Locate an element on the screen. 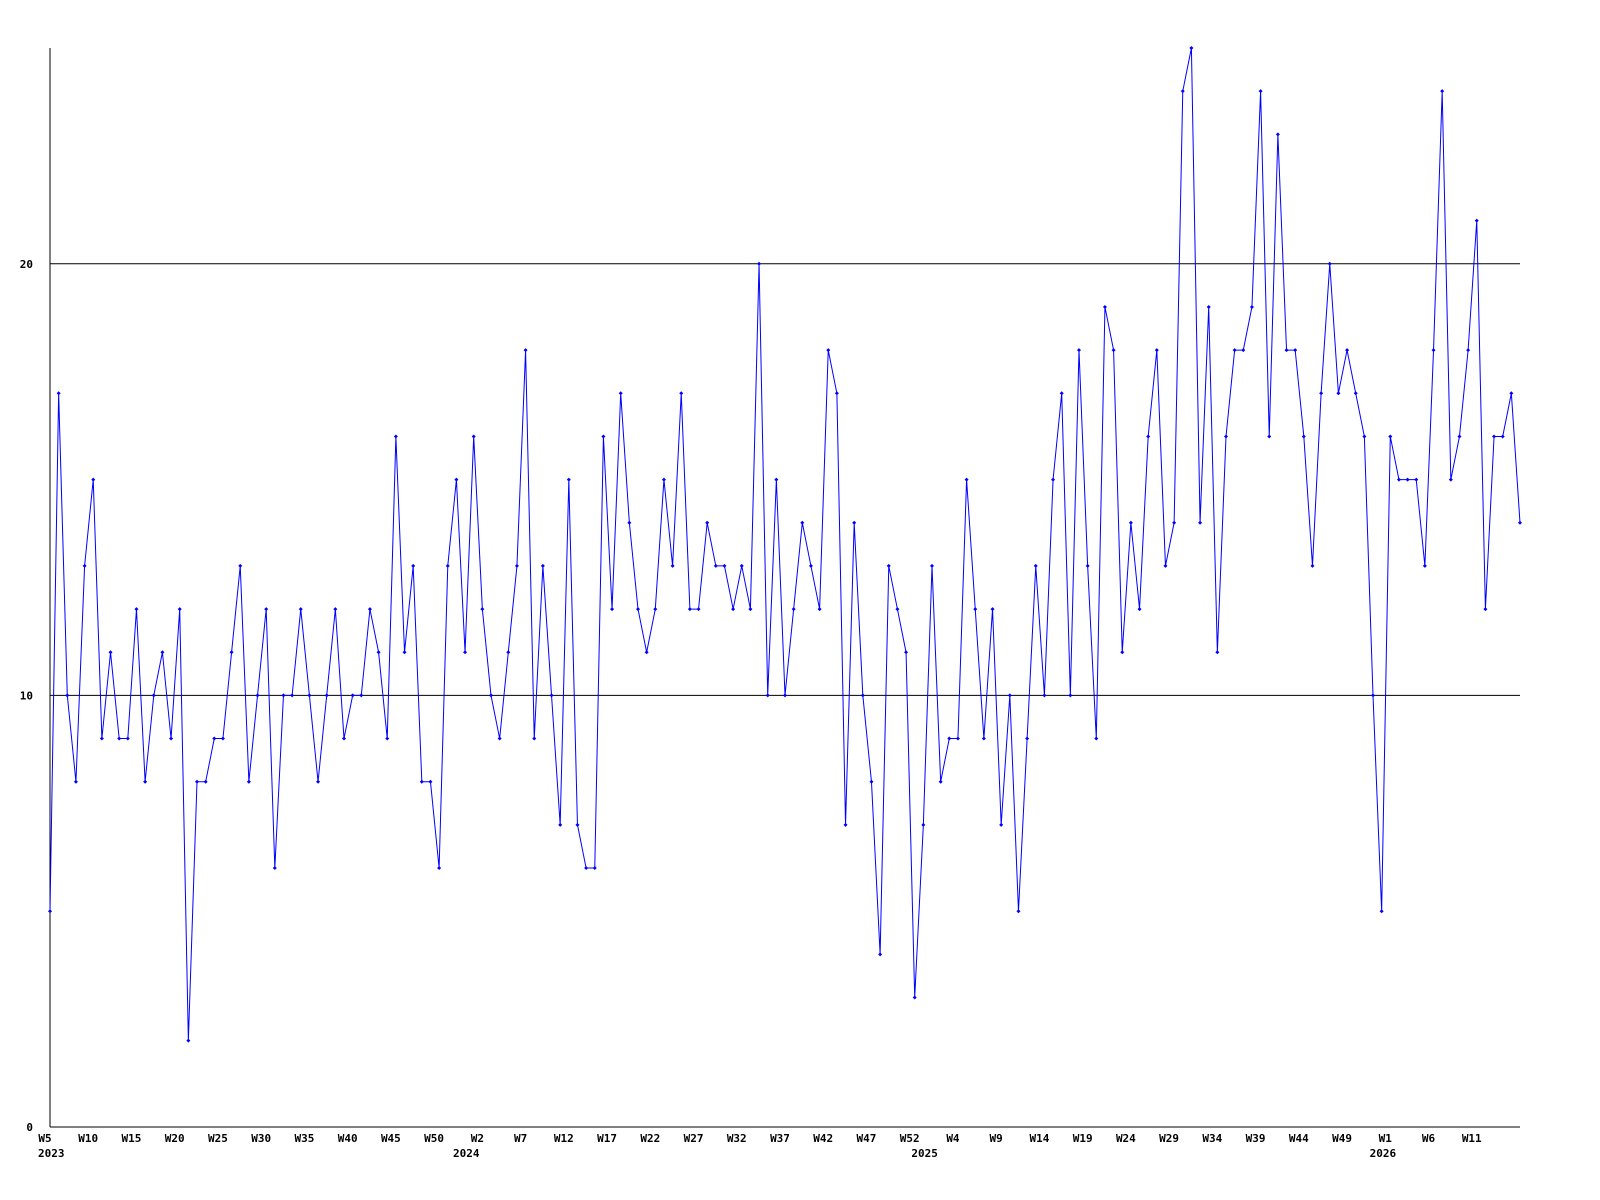 This screenshot has height=1200, width=1600. x-tick-label: W7 is located at coordinates (520, 1138).